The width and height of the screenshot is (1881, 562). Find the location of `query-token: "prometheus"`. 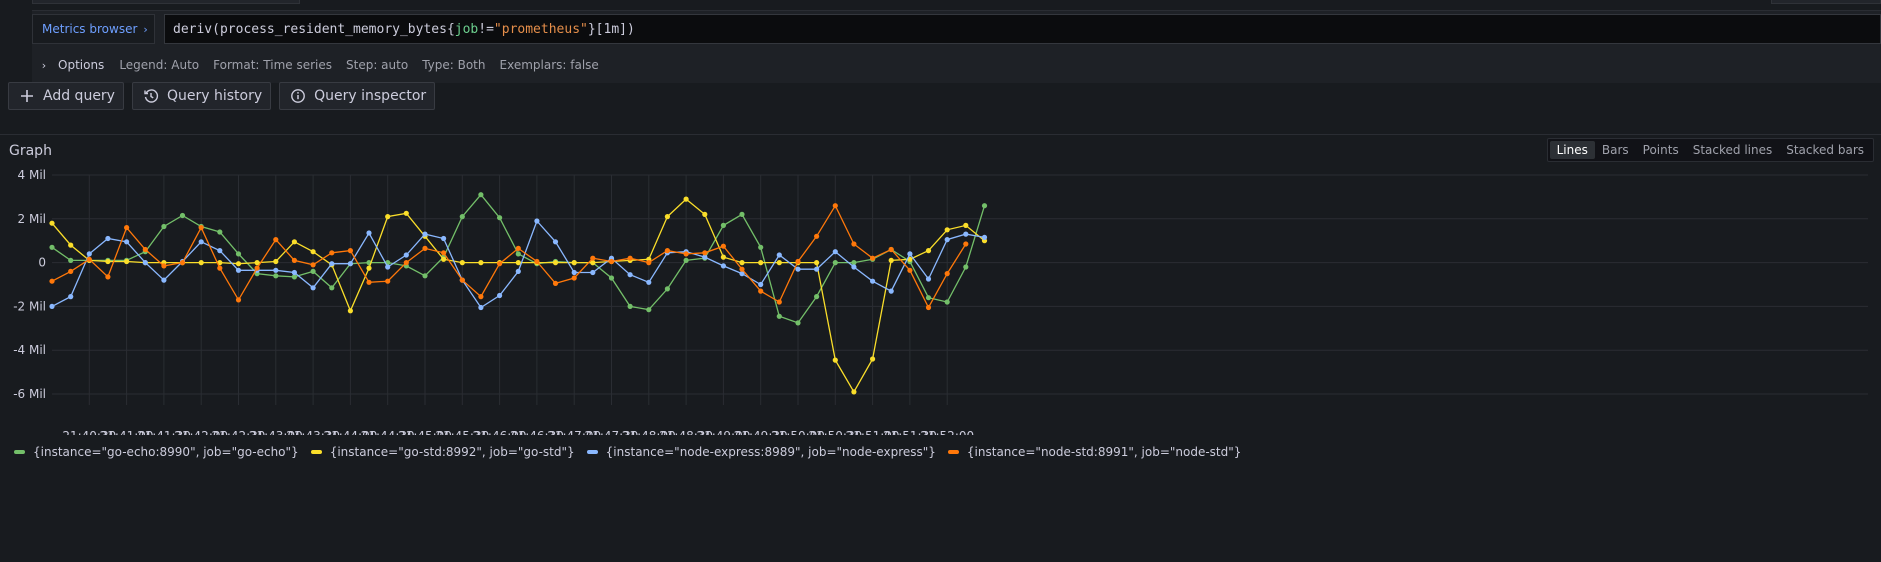

query-token: "prometheus" is located at coordinates (540, 29).